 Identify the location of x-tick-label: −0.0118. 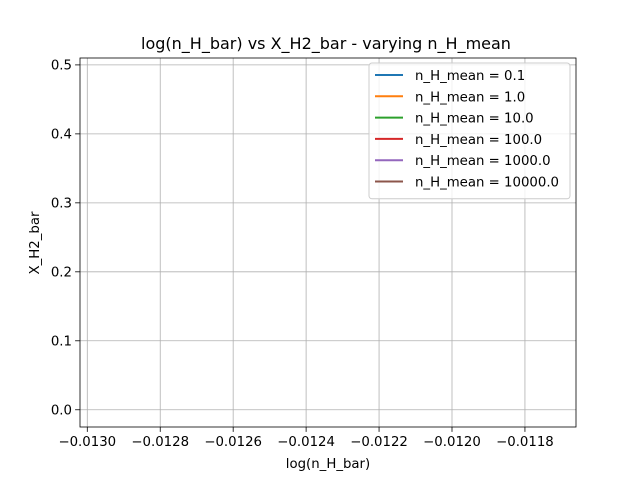
(525, 442).